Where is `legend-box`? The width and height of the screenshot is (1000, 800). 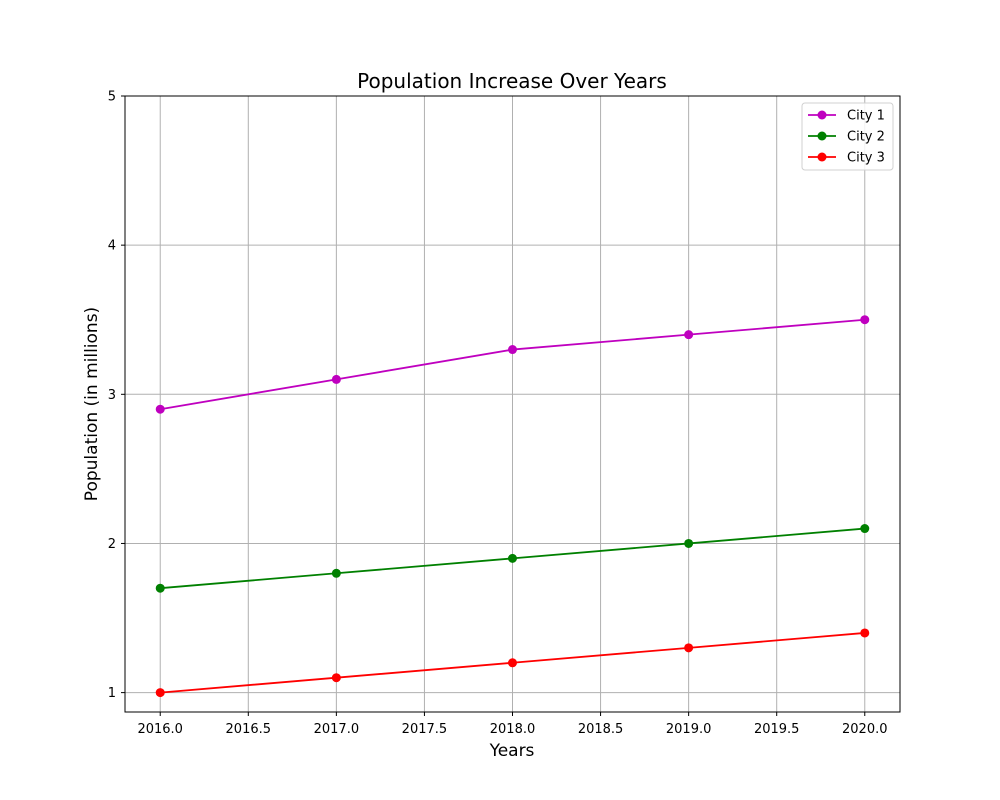
legend-box is located at coordinates (847, 136).